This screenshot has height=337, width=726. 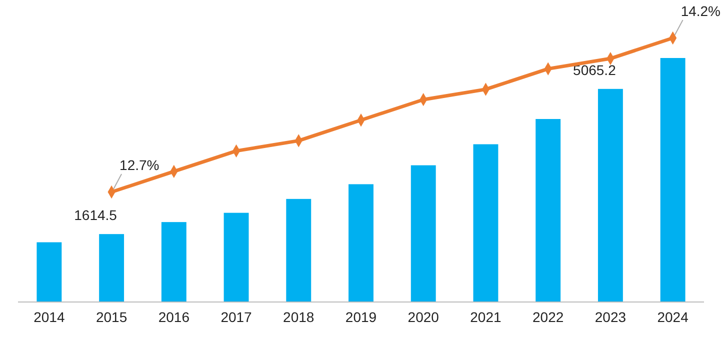 I want to click on x-tick-label: 2017, so click(x=236, y=316).